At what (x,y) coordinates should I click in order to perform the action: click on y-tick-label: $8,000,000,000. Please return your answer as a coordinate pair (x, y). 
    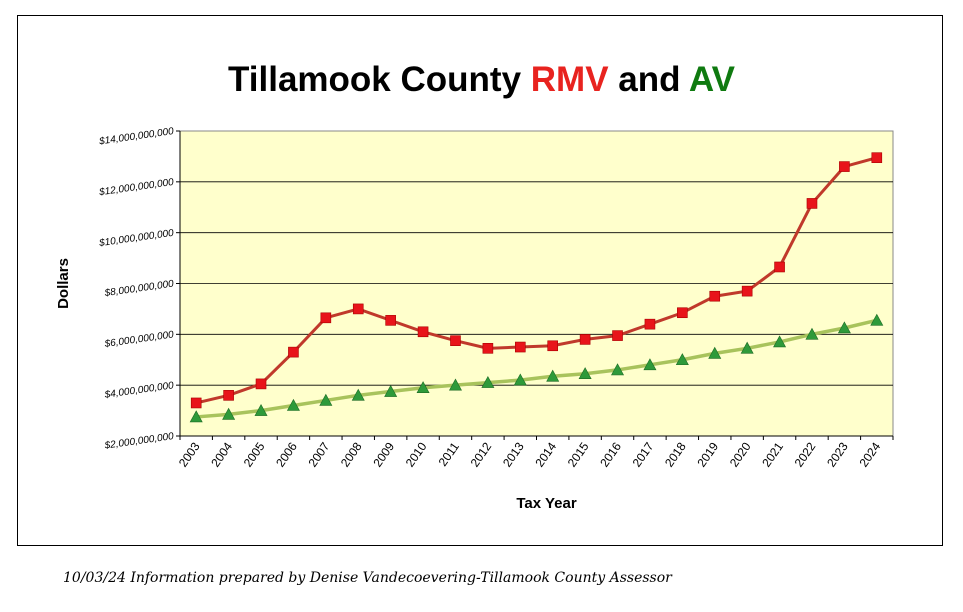
    Looking at the image, I should click on (139, 289).